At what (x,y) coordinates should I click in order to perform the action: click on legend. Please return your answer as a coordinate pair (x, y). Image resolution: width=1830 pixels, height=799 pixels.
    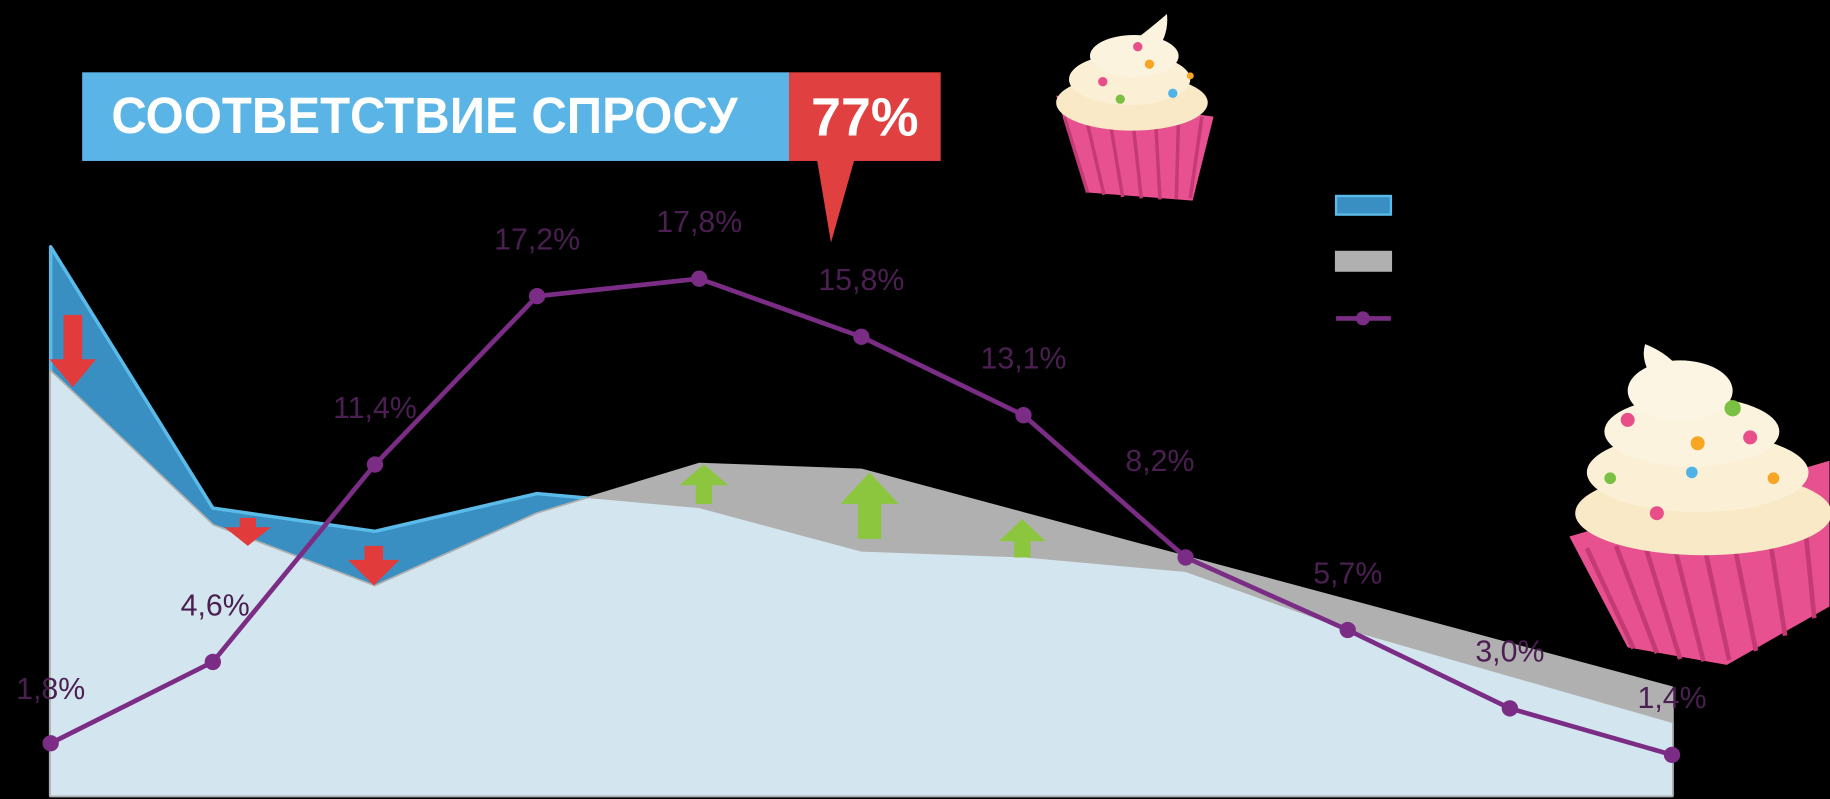
    Looking at the image, I should click on (1363, 260).